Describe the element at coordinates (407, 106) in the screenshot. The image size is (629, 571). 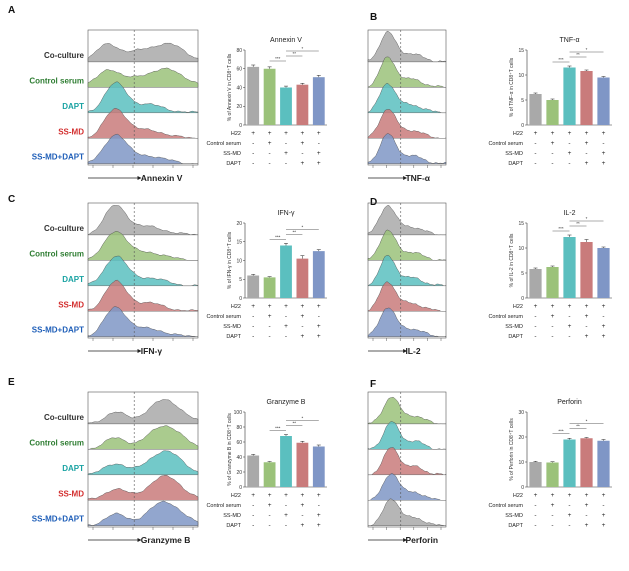
I see `histogram-panel-b: TNF-α` at that location.